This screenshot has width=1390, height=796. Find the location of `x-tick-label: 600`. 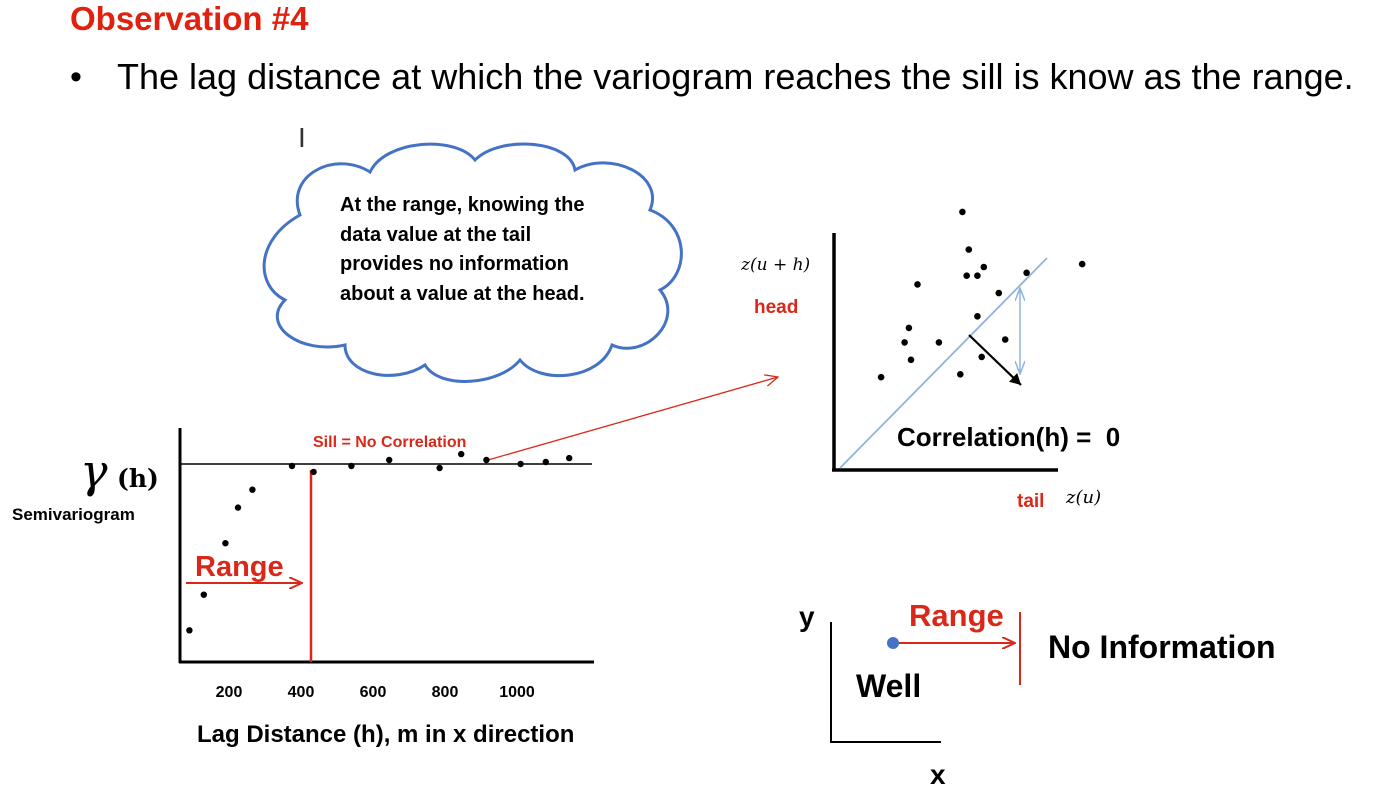

x-tick-label: 600 is located at coordinates (373, 692).